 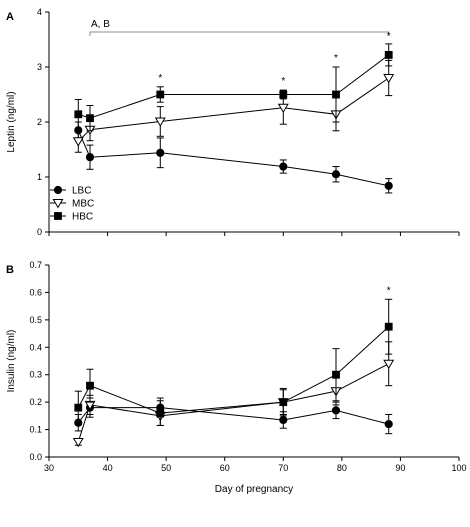 What do you see at coordinates (35, 347) in the screenshot?
I see `y-tick-label: 0.4` at bounding box center [35, 347].